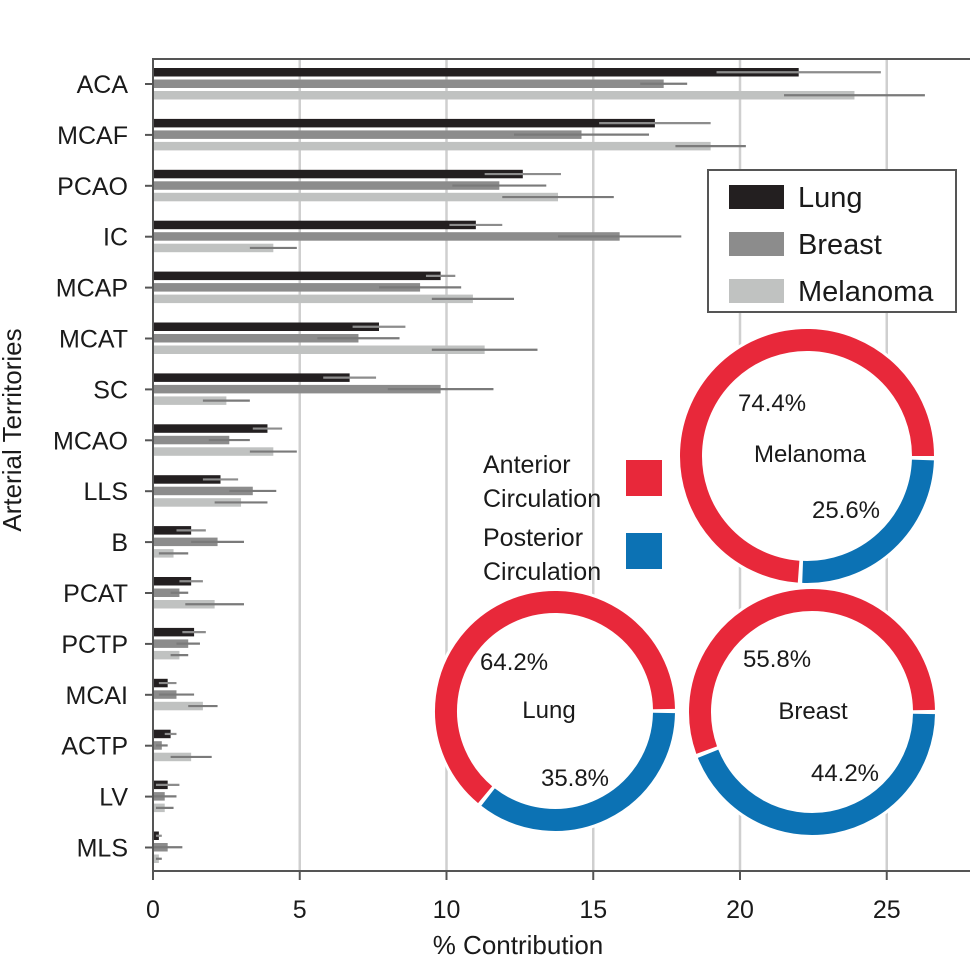 The height and width of the screenshot is (956, 970). What do you see at coordinates (548, 710) in the screenshot?
I see `donut-title: Lung` at bounding box center [548, 710].